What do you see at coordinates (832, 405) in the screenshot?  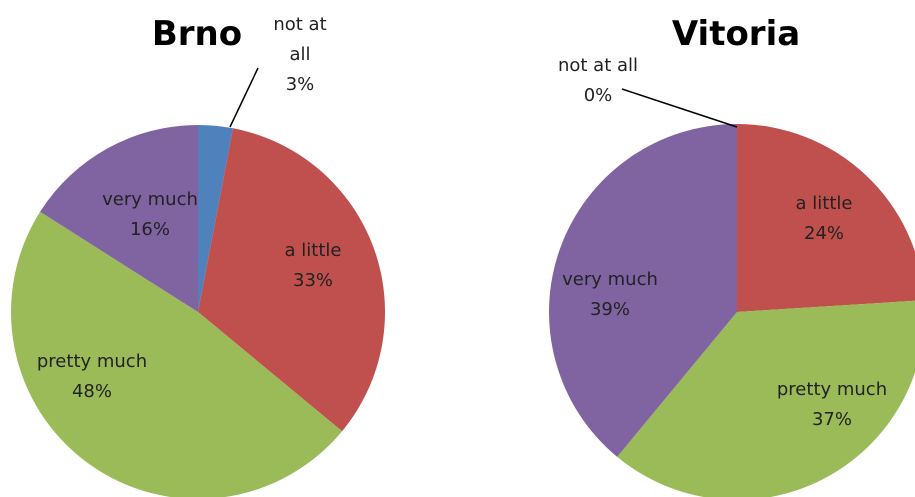 I see `slice-label: pretty much 37%` at bounding box center [832, 405].